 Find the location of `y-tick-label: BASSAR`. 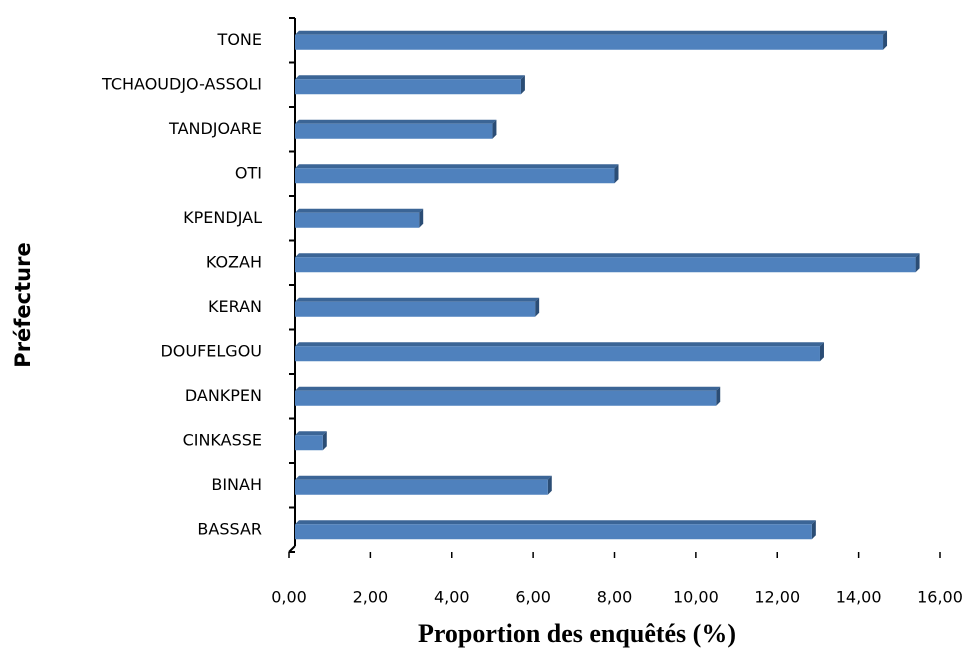

y-tick-label: BASSAR is located at coordinates (229, 528).